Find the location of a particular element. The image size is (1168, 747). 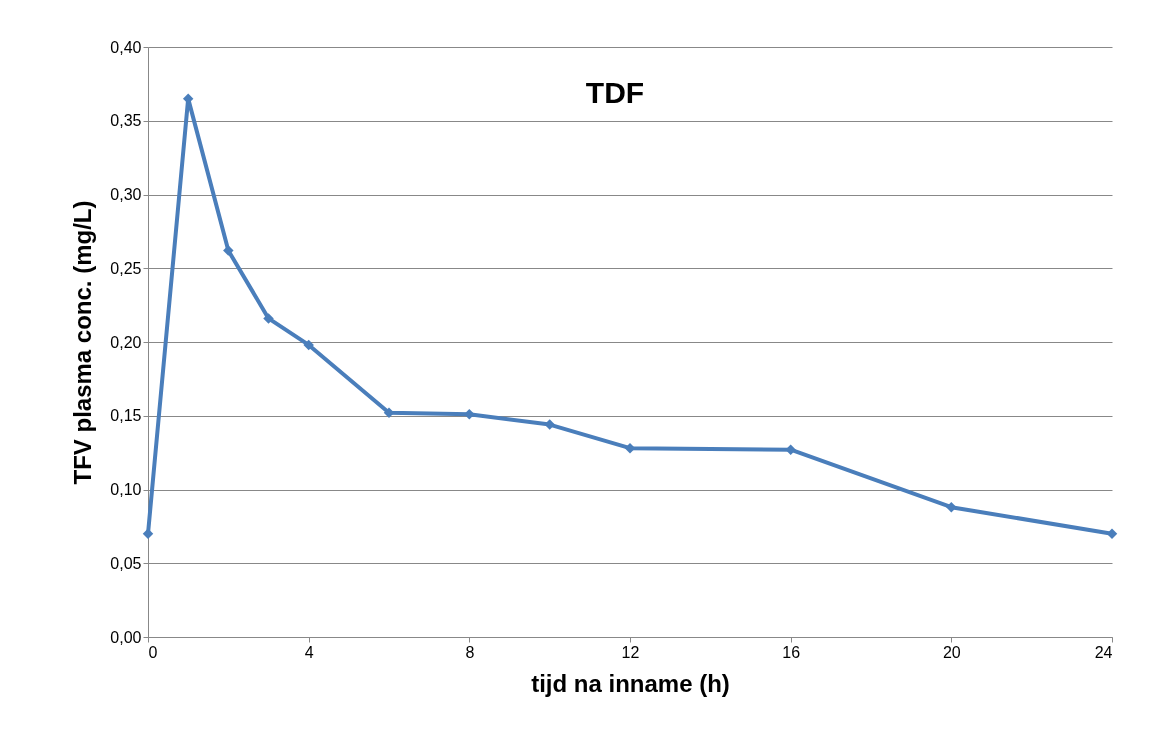

text: TDF is located at coordinates (615, 92).